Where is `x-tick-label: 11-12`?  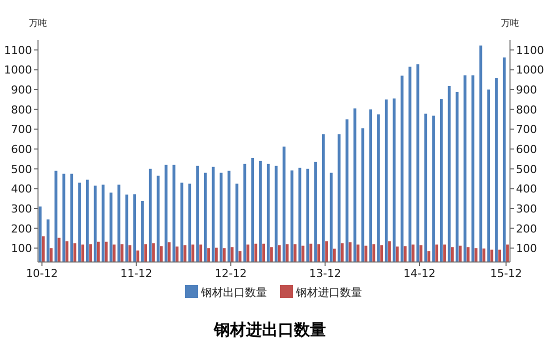
x-tick-label: 11-12 is located at coordinates (136, 273).